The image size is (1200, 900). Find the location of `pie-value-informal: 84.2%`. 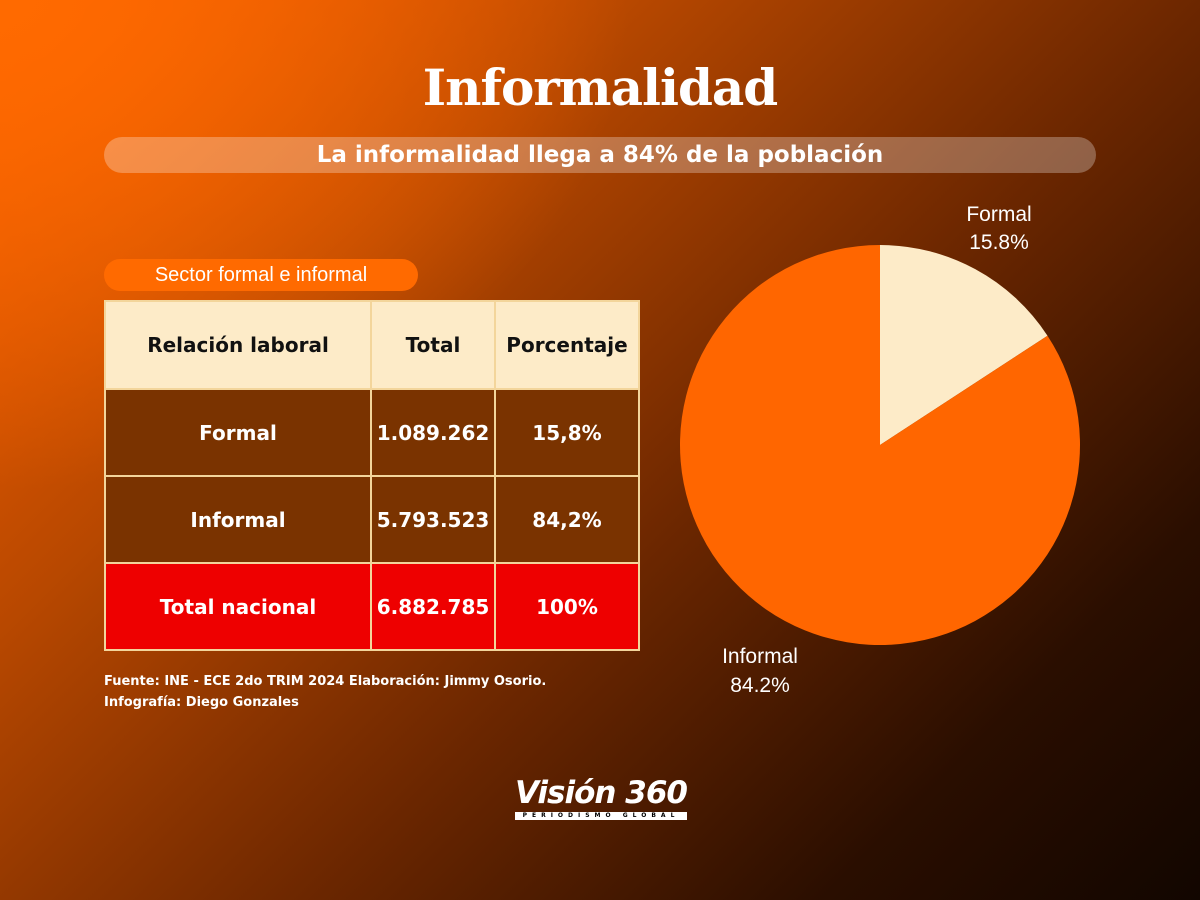

pie-value-informal: 84.2% is located at coordinates (760, 685).